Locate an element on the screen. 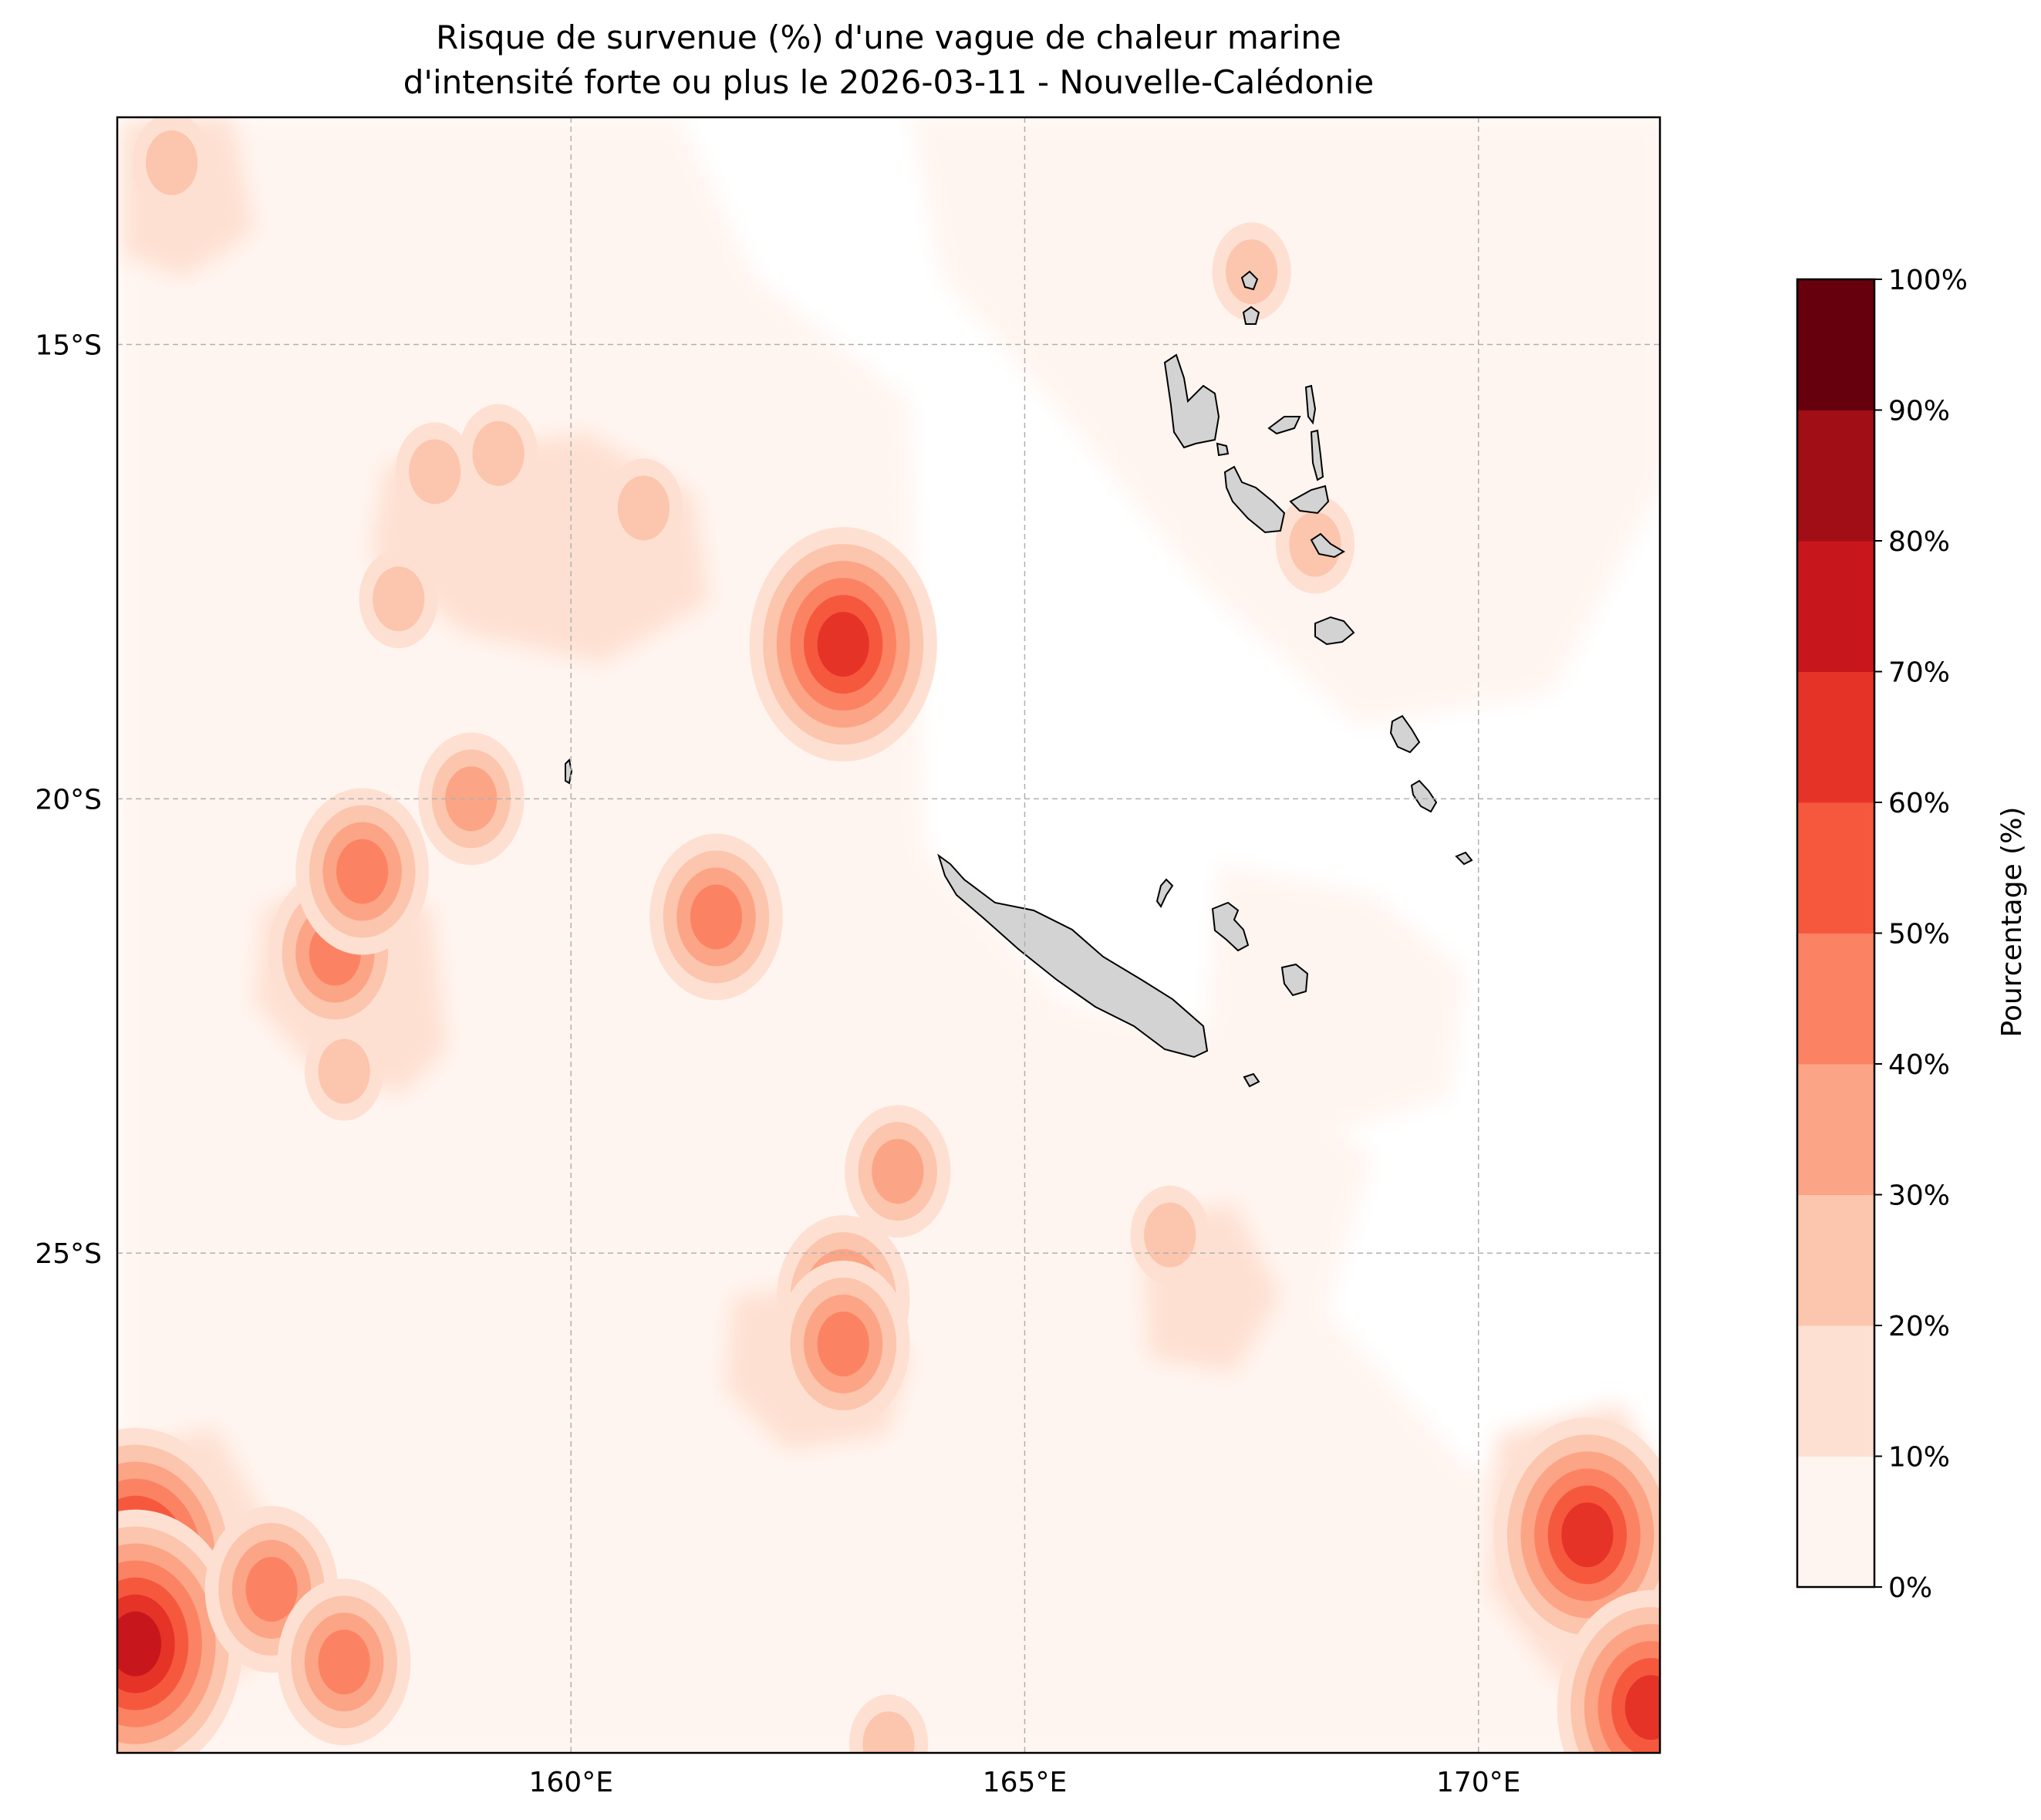  colorbar-tick-label: 90% is located at coordinates (1919, 411).